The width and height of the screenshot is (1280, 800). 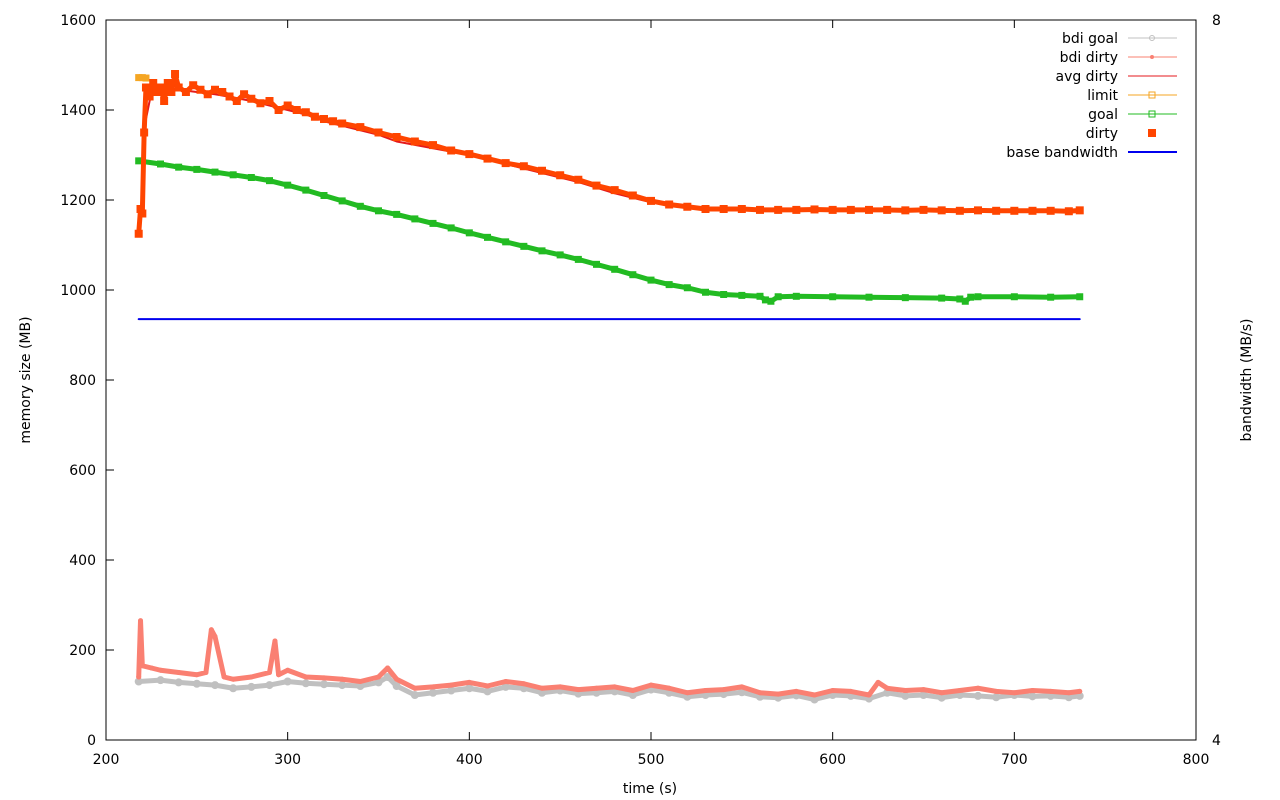 I want to click on legend-label-dirty: dirty, so click(x=1102, y=134).